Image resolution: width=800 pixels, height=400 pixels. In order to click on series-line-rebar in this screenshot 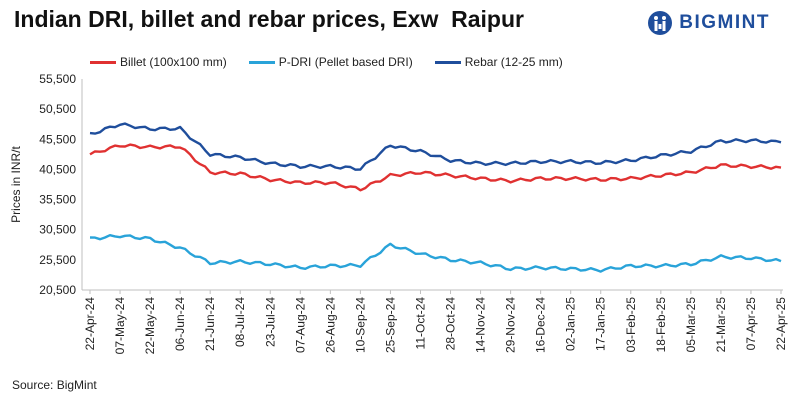, I will do `click(435, 146)`.